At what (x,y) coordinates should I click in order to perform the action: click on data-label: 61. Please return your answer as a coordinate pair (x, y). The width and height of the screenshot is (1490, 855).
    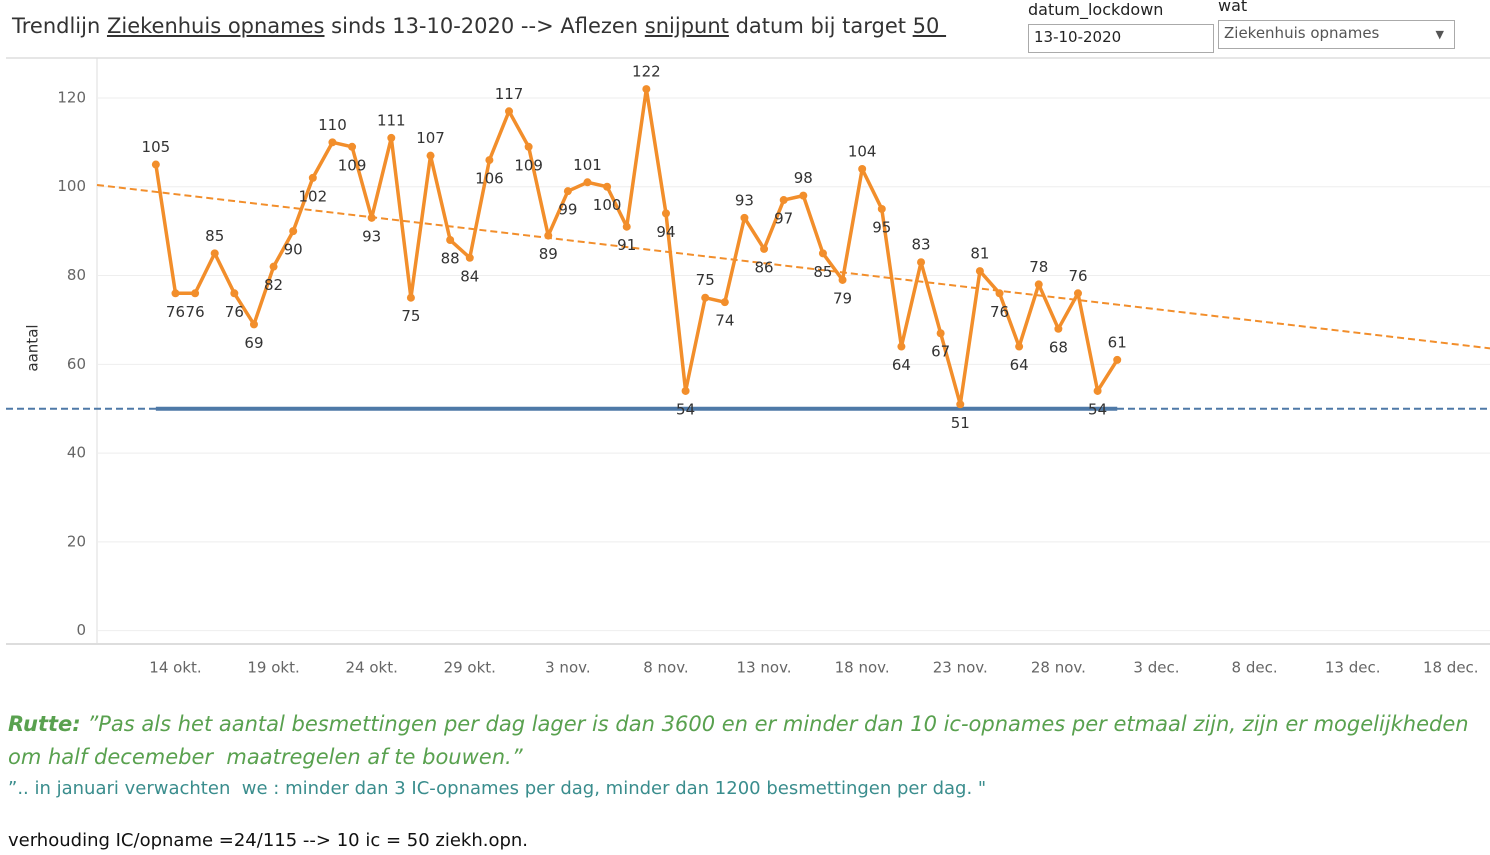
    Looking at the image, I should click on (1117, 342).